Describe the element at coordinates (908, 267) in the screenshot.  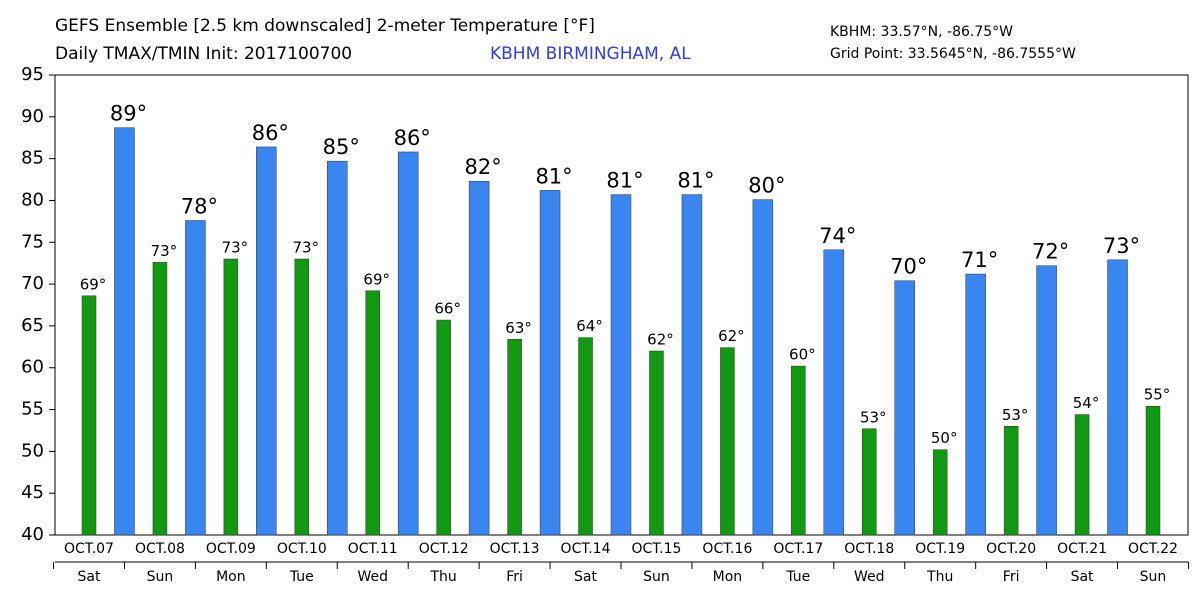
I see `value-label: 70°` at that location.